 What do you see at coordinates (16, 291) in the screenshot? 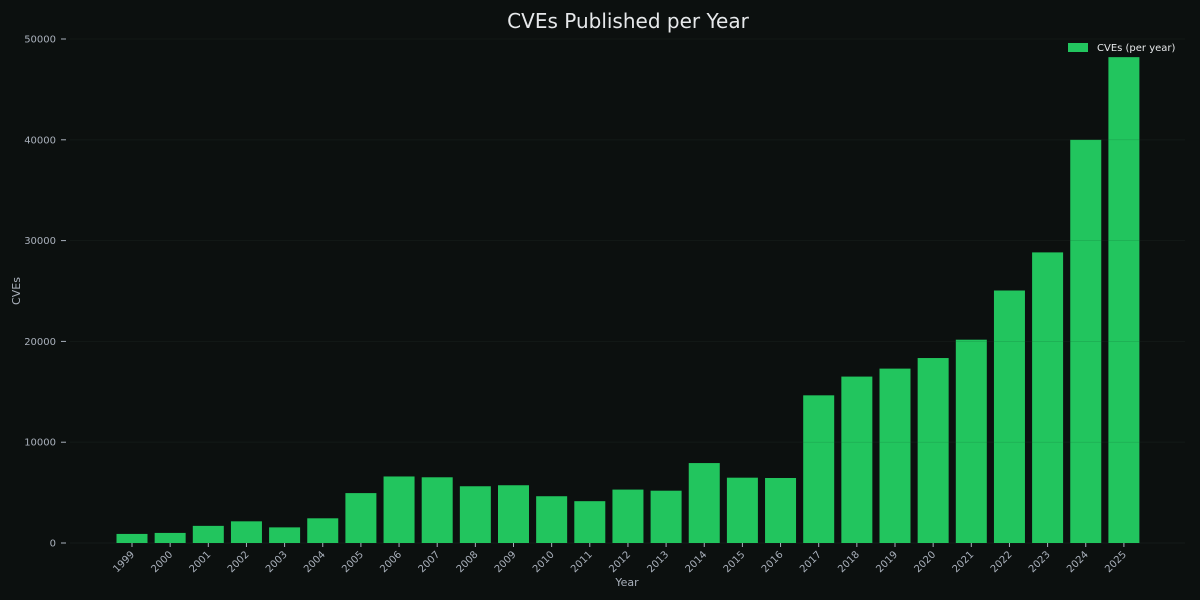
I see `y-axis-label: CVEs` at bounding box center [16, 291].